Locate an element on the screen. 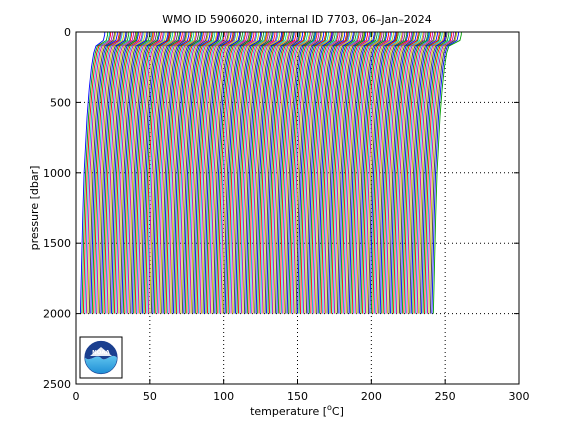 Image resolution: width=576 pixels, height=432 pixels. x-tick-label-0: 0 is located at coordinates (76, 396).